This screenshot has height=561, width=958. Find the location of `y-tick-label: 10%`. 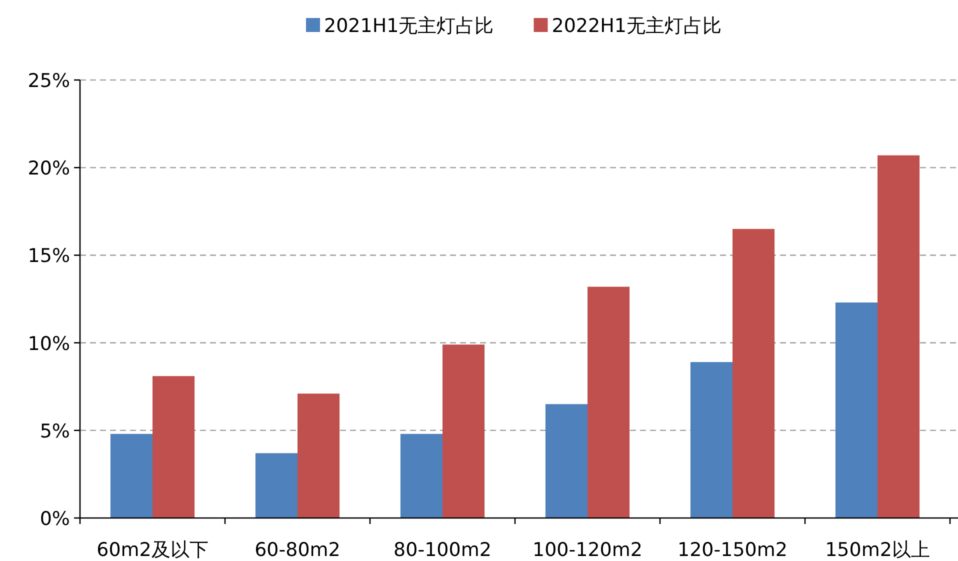

y-tick-label: 10% is located at coordinates (49, 343).